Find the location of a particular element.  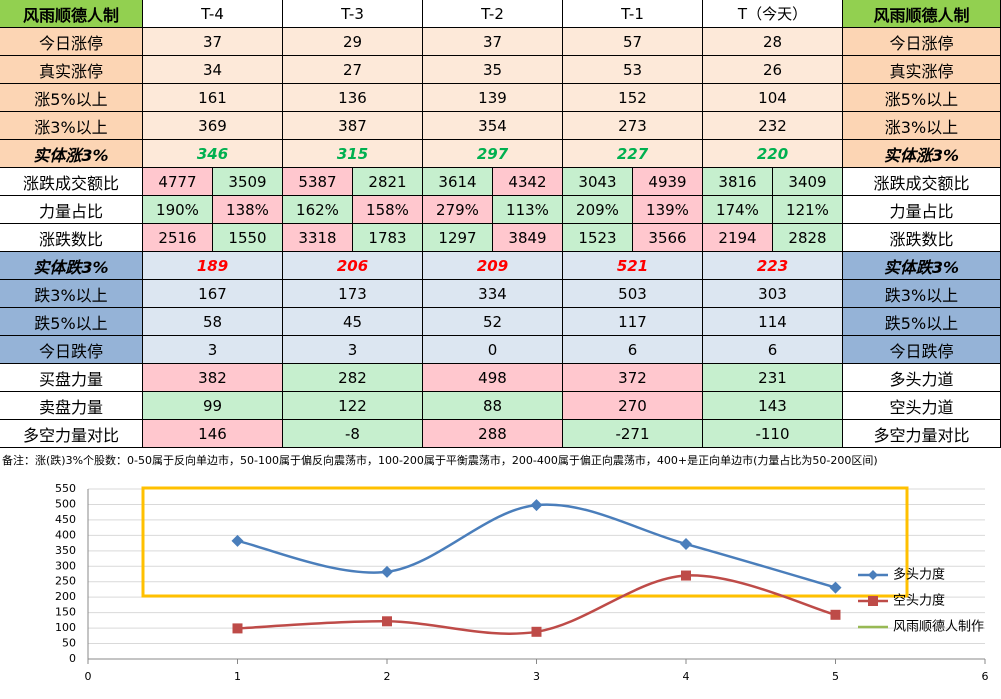

row-label-right: 多空力量对比 is located at coordinates (922, 434).